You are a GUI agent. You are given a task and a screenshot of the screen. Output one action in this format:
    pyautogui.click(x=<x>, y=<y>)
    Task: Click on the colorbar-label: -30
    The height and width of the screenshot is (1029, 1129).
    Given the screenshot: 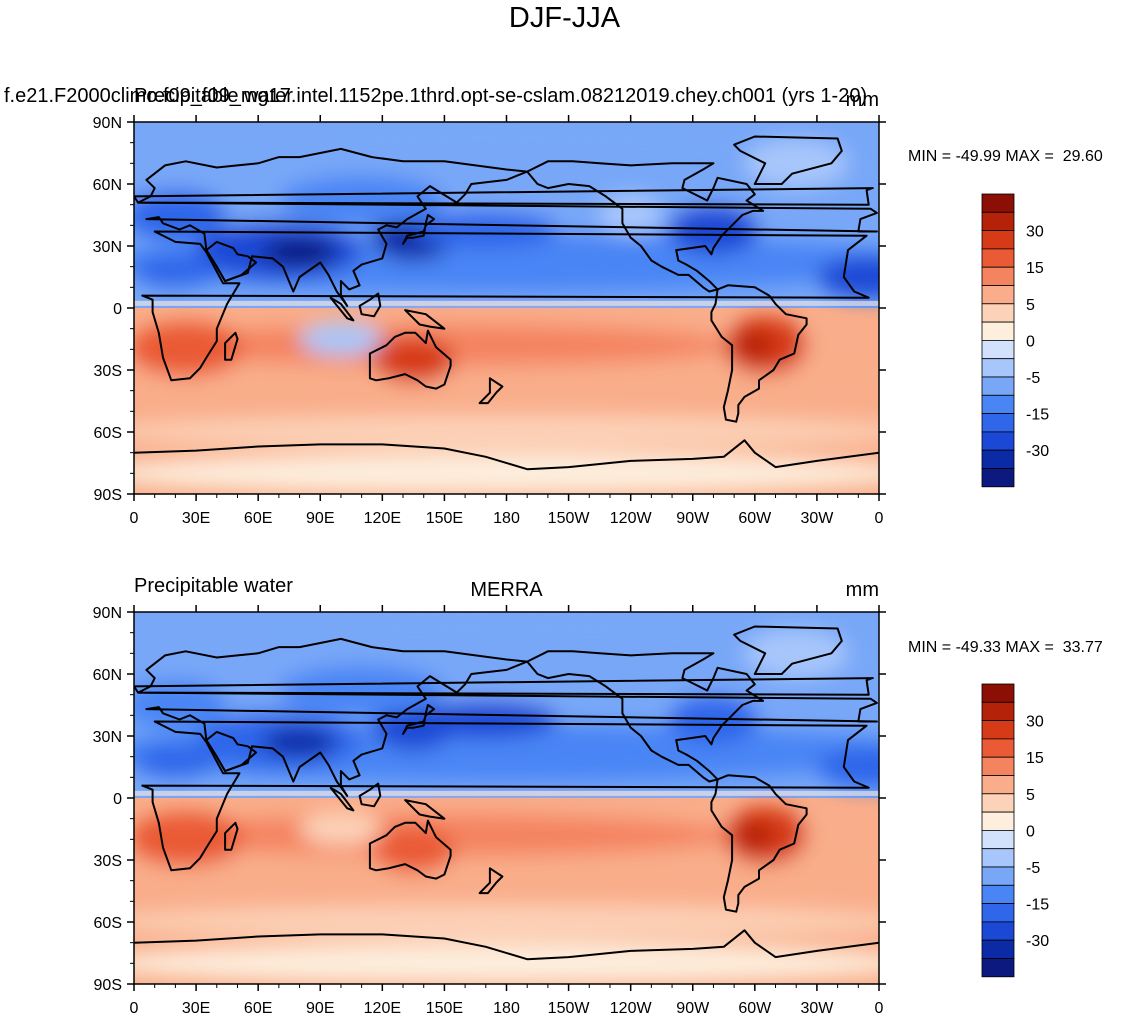 What is the action you would take?
    pyautogui.click(x=1037, y=451)
    